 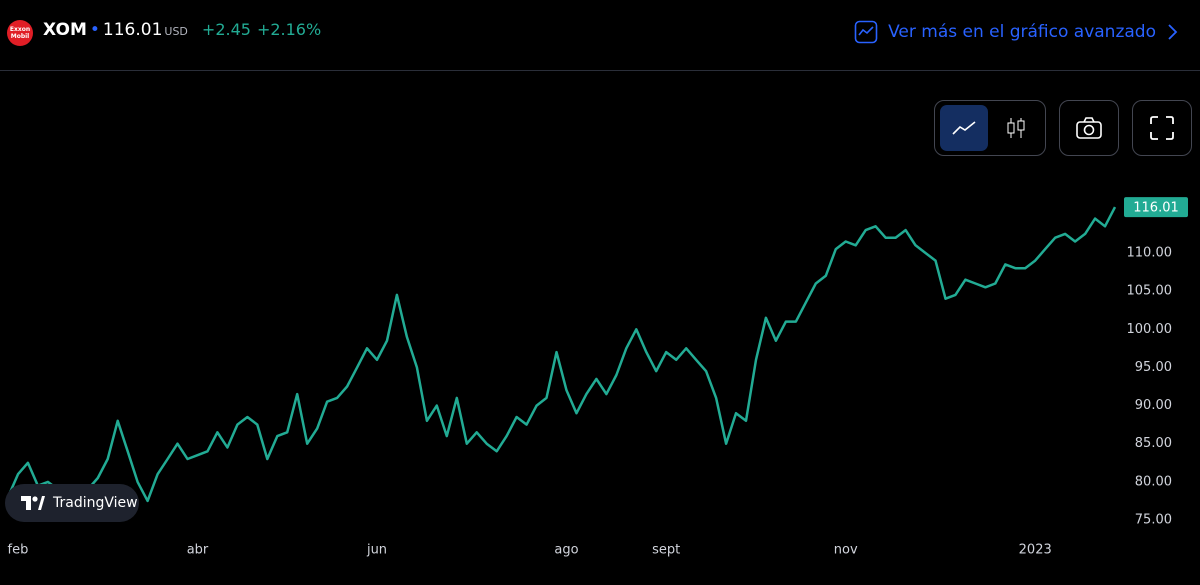 I want to click on y-tick-label: 105.00, so click(x=1150, y=291).